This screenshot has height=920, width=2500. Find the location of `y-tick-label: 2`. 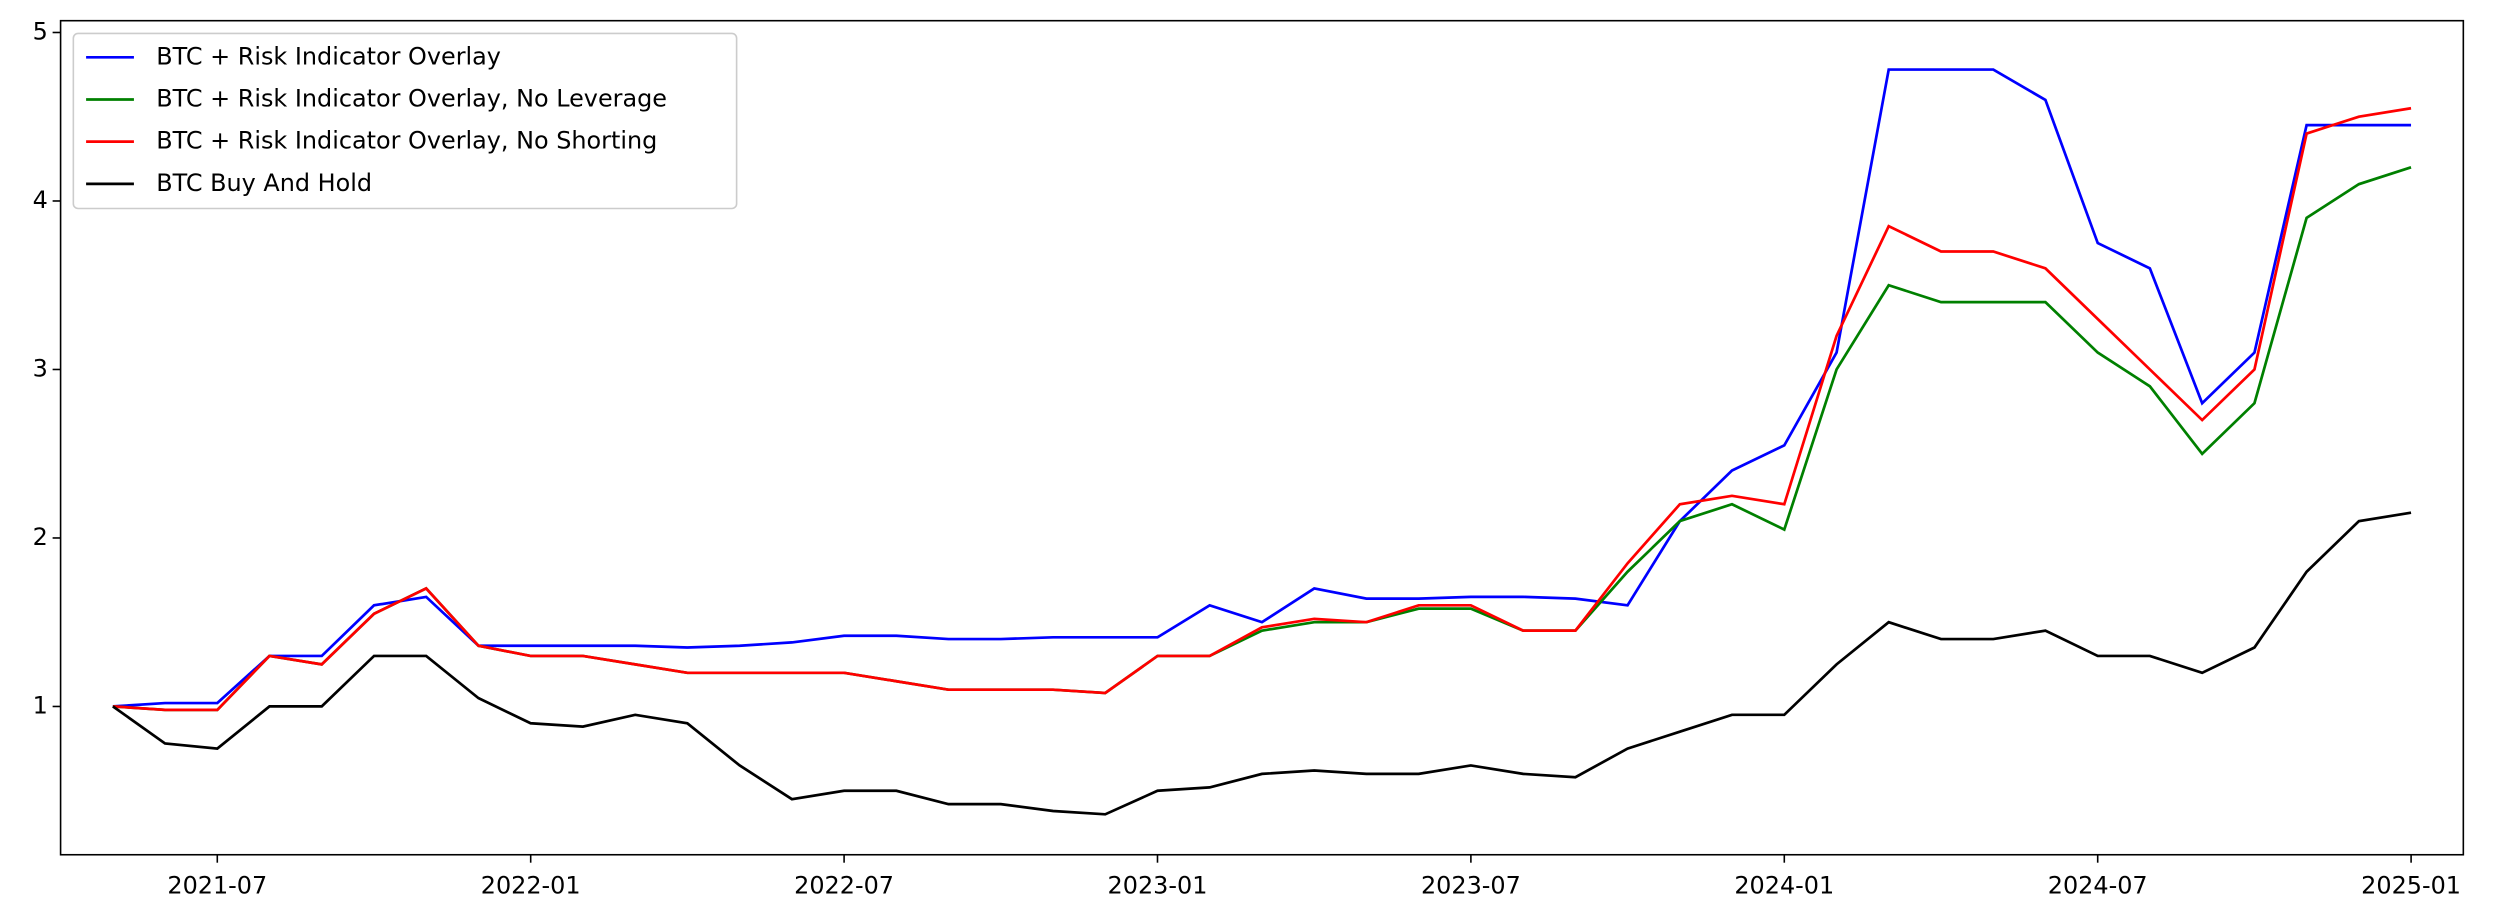

y-tick-label: 2 is located at coordinates (40, 537).